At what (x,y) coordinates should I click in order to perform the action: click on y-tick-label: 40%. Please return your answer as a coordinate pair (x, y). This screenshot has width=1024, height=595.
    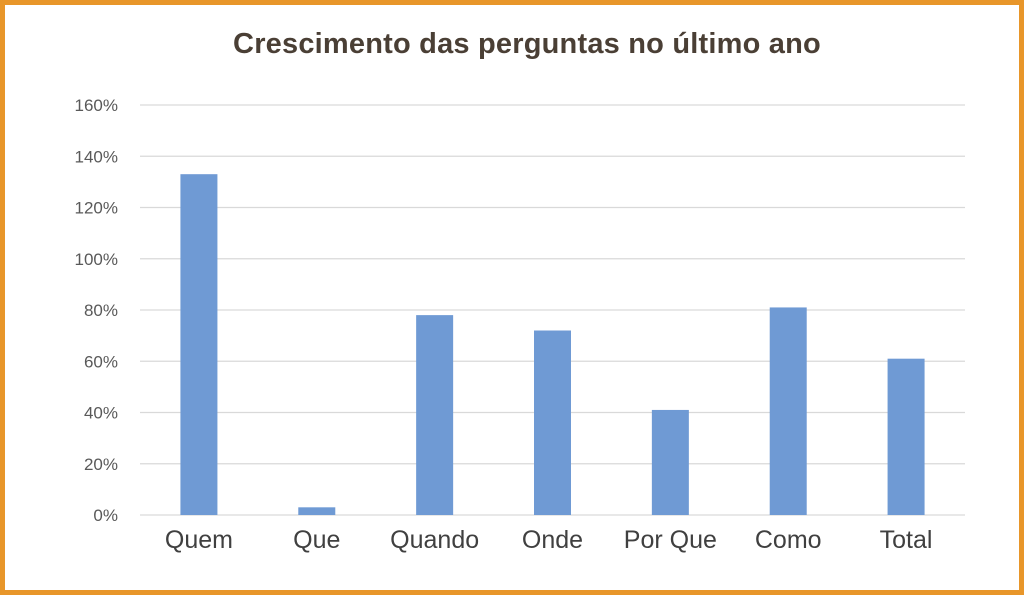
    Looking at the image, I should click on (101, 413).